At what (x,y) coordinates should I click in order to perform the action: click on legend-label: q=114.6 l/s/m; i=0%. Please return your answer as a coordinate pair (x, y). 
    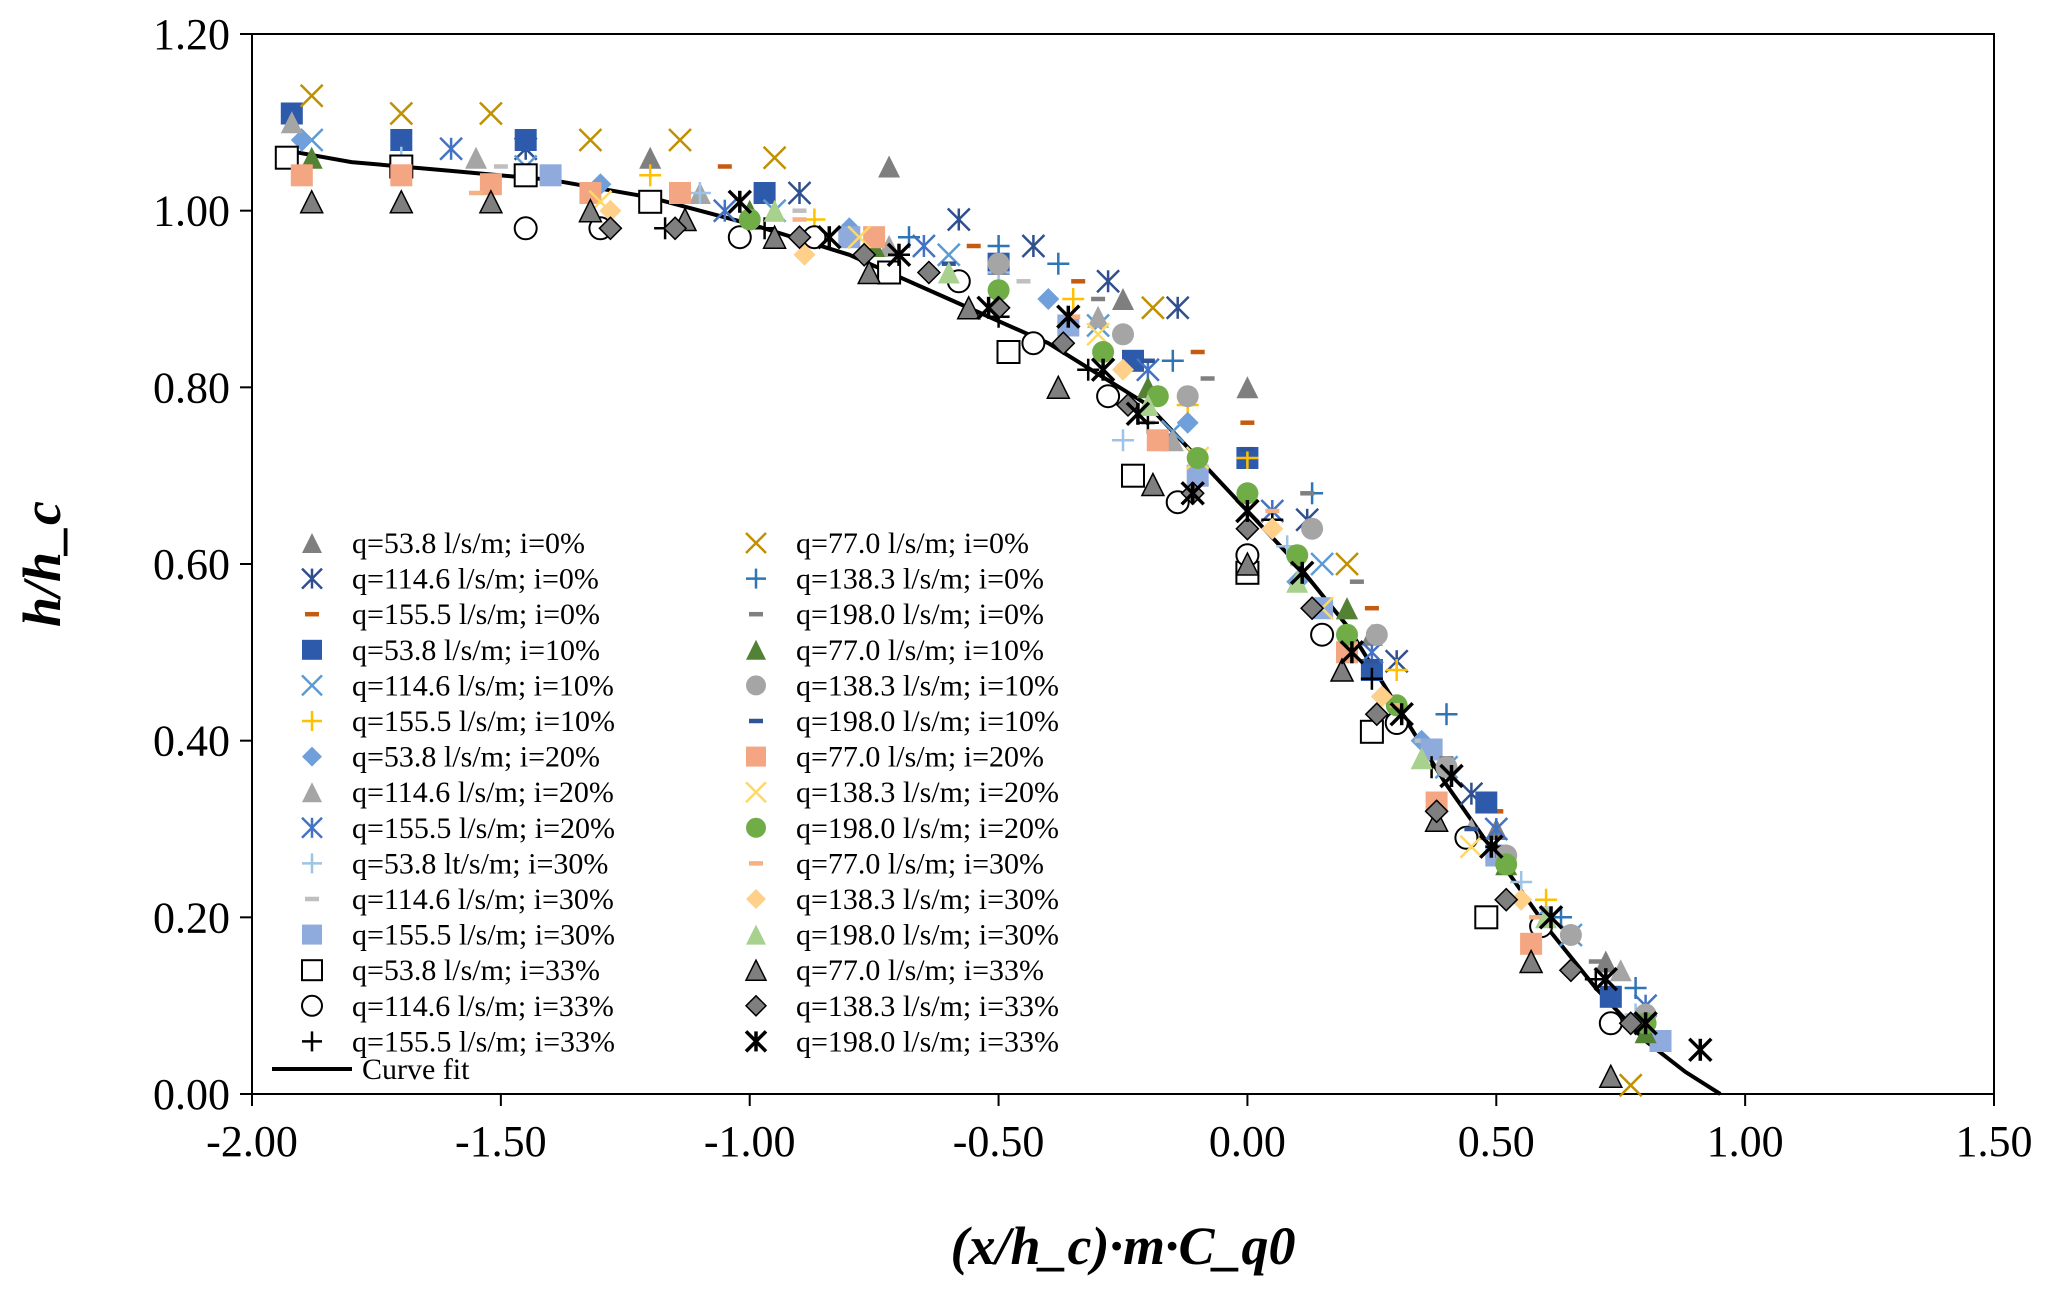
    Looking at the image, I should click on (475, 579).